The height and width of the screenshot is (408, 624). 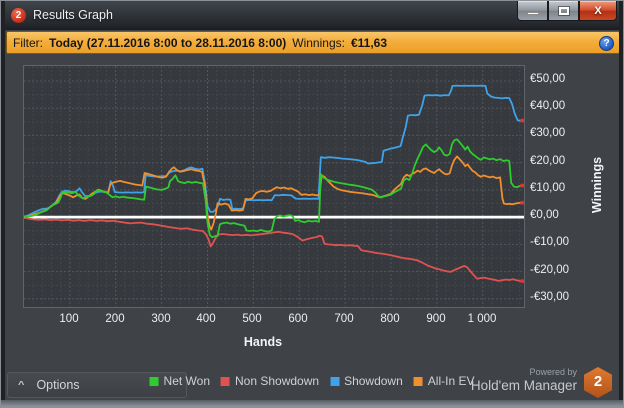 I want to click on y-axis-title: Winnings, so click(x=597, y=185).